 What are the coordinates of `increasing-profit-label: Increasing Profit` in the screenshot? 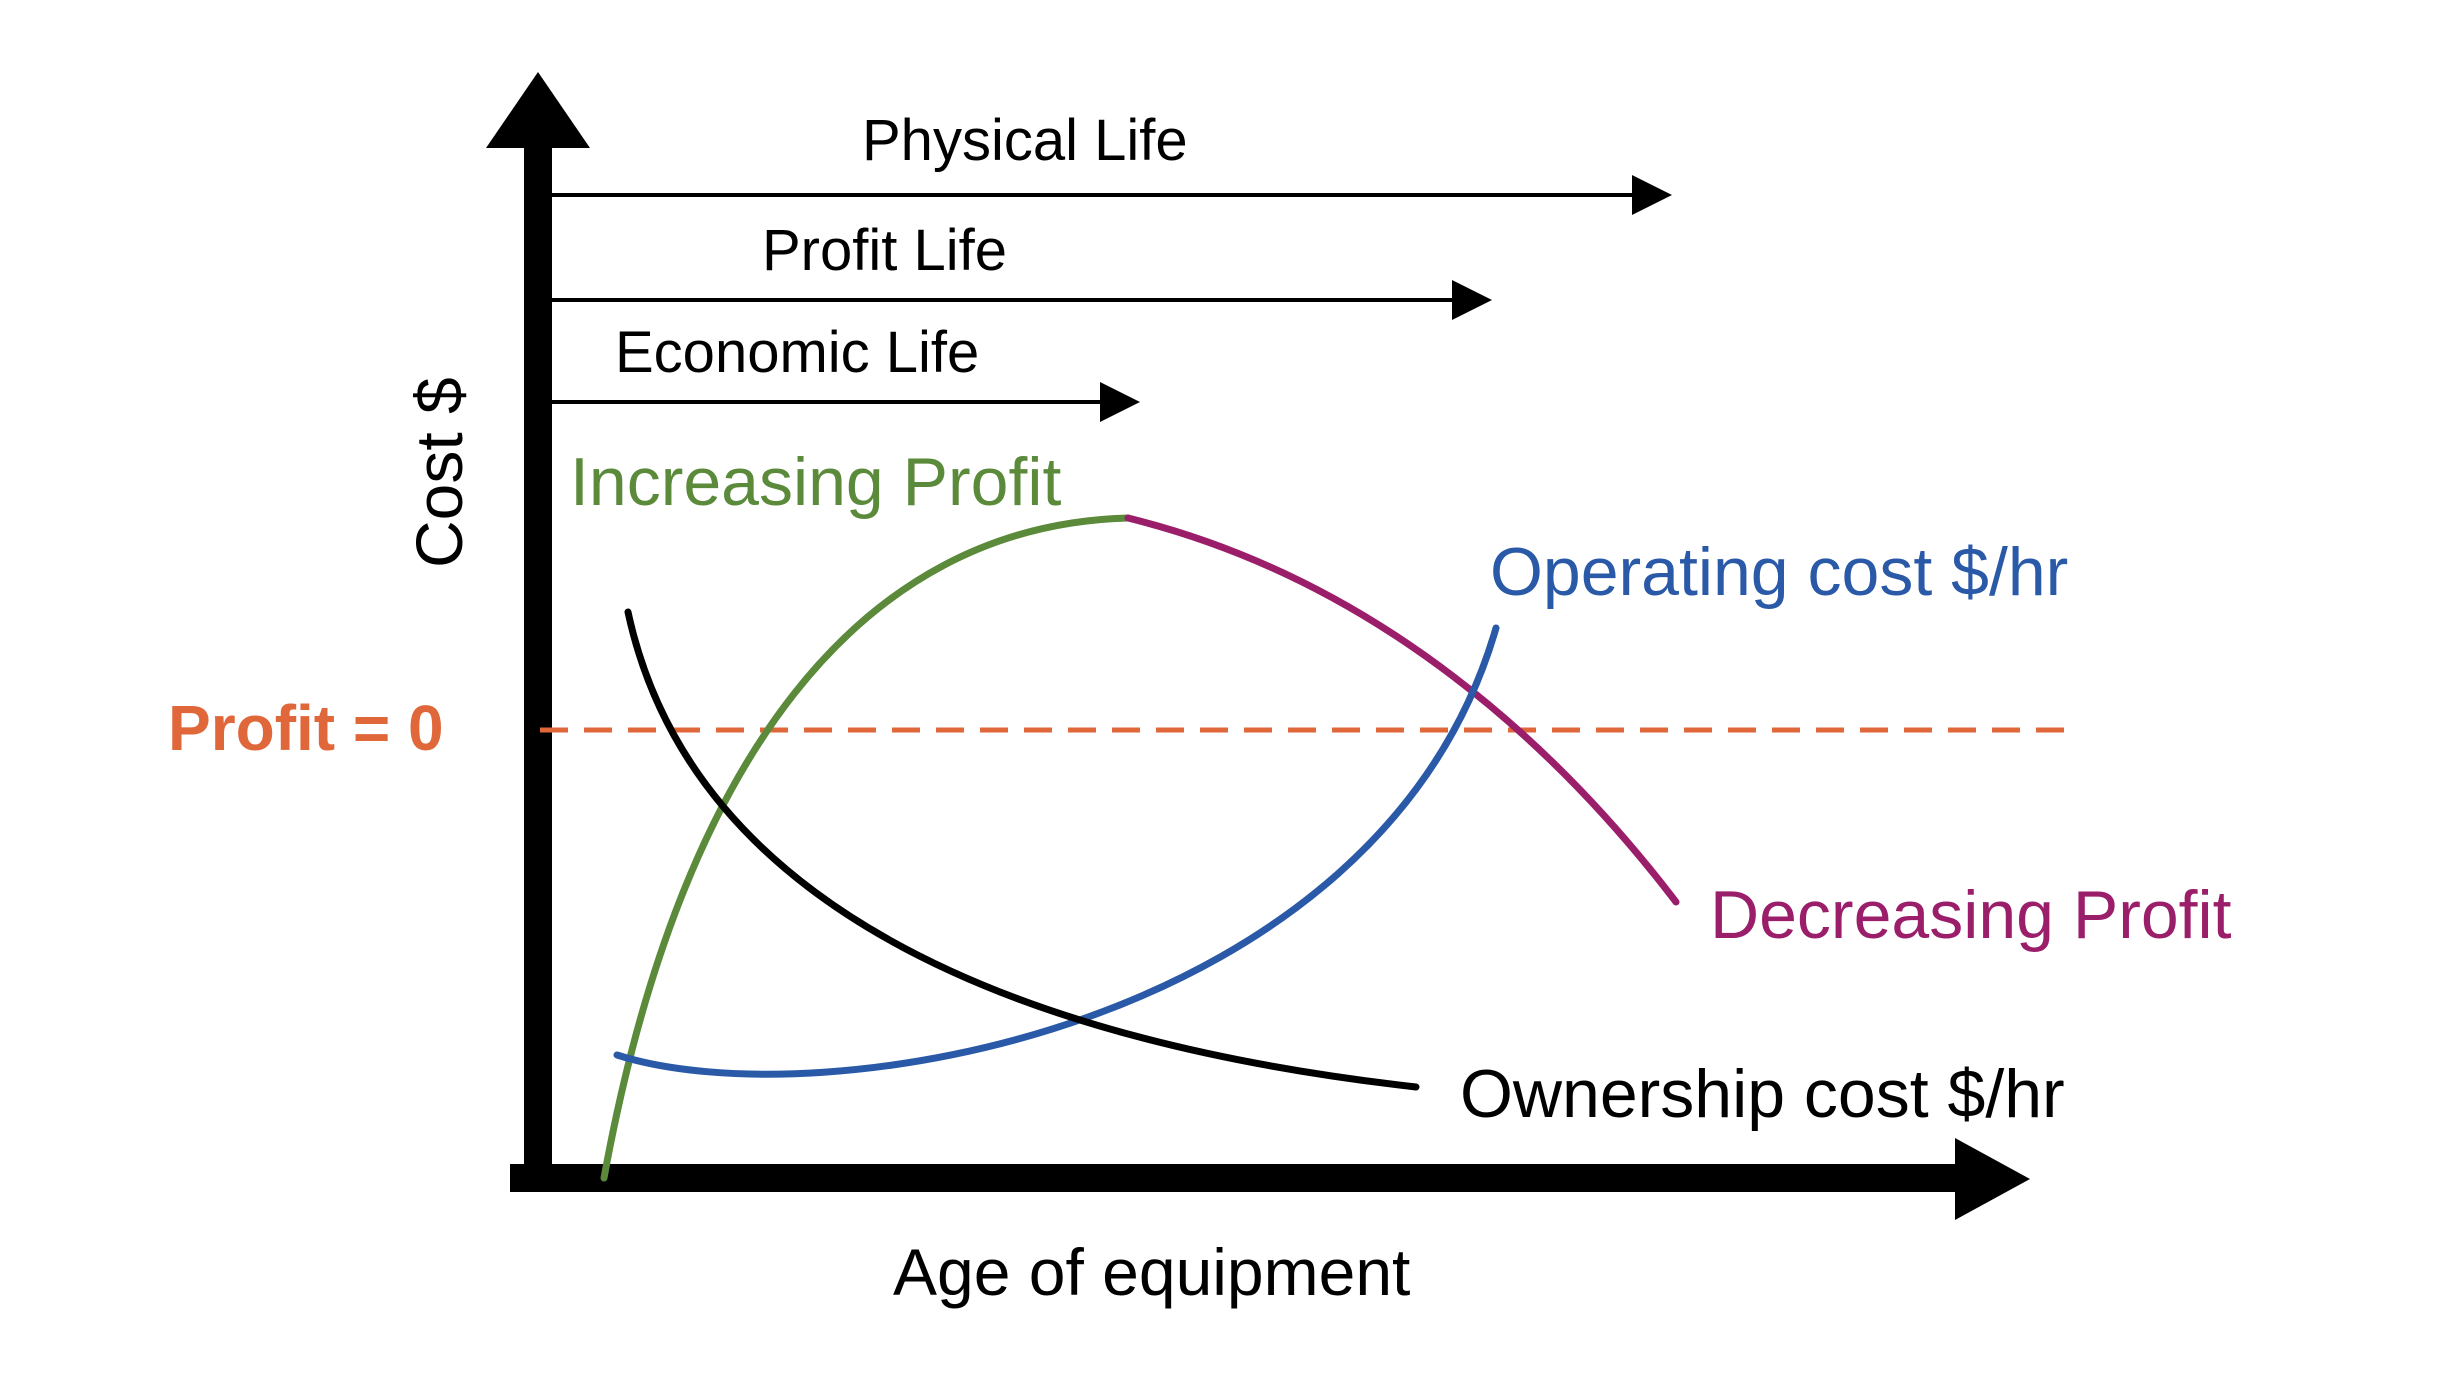 It's located at (815, 482).